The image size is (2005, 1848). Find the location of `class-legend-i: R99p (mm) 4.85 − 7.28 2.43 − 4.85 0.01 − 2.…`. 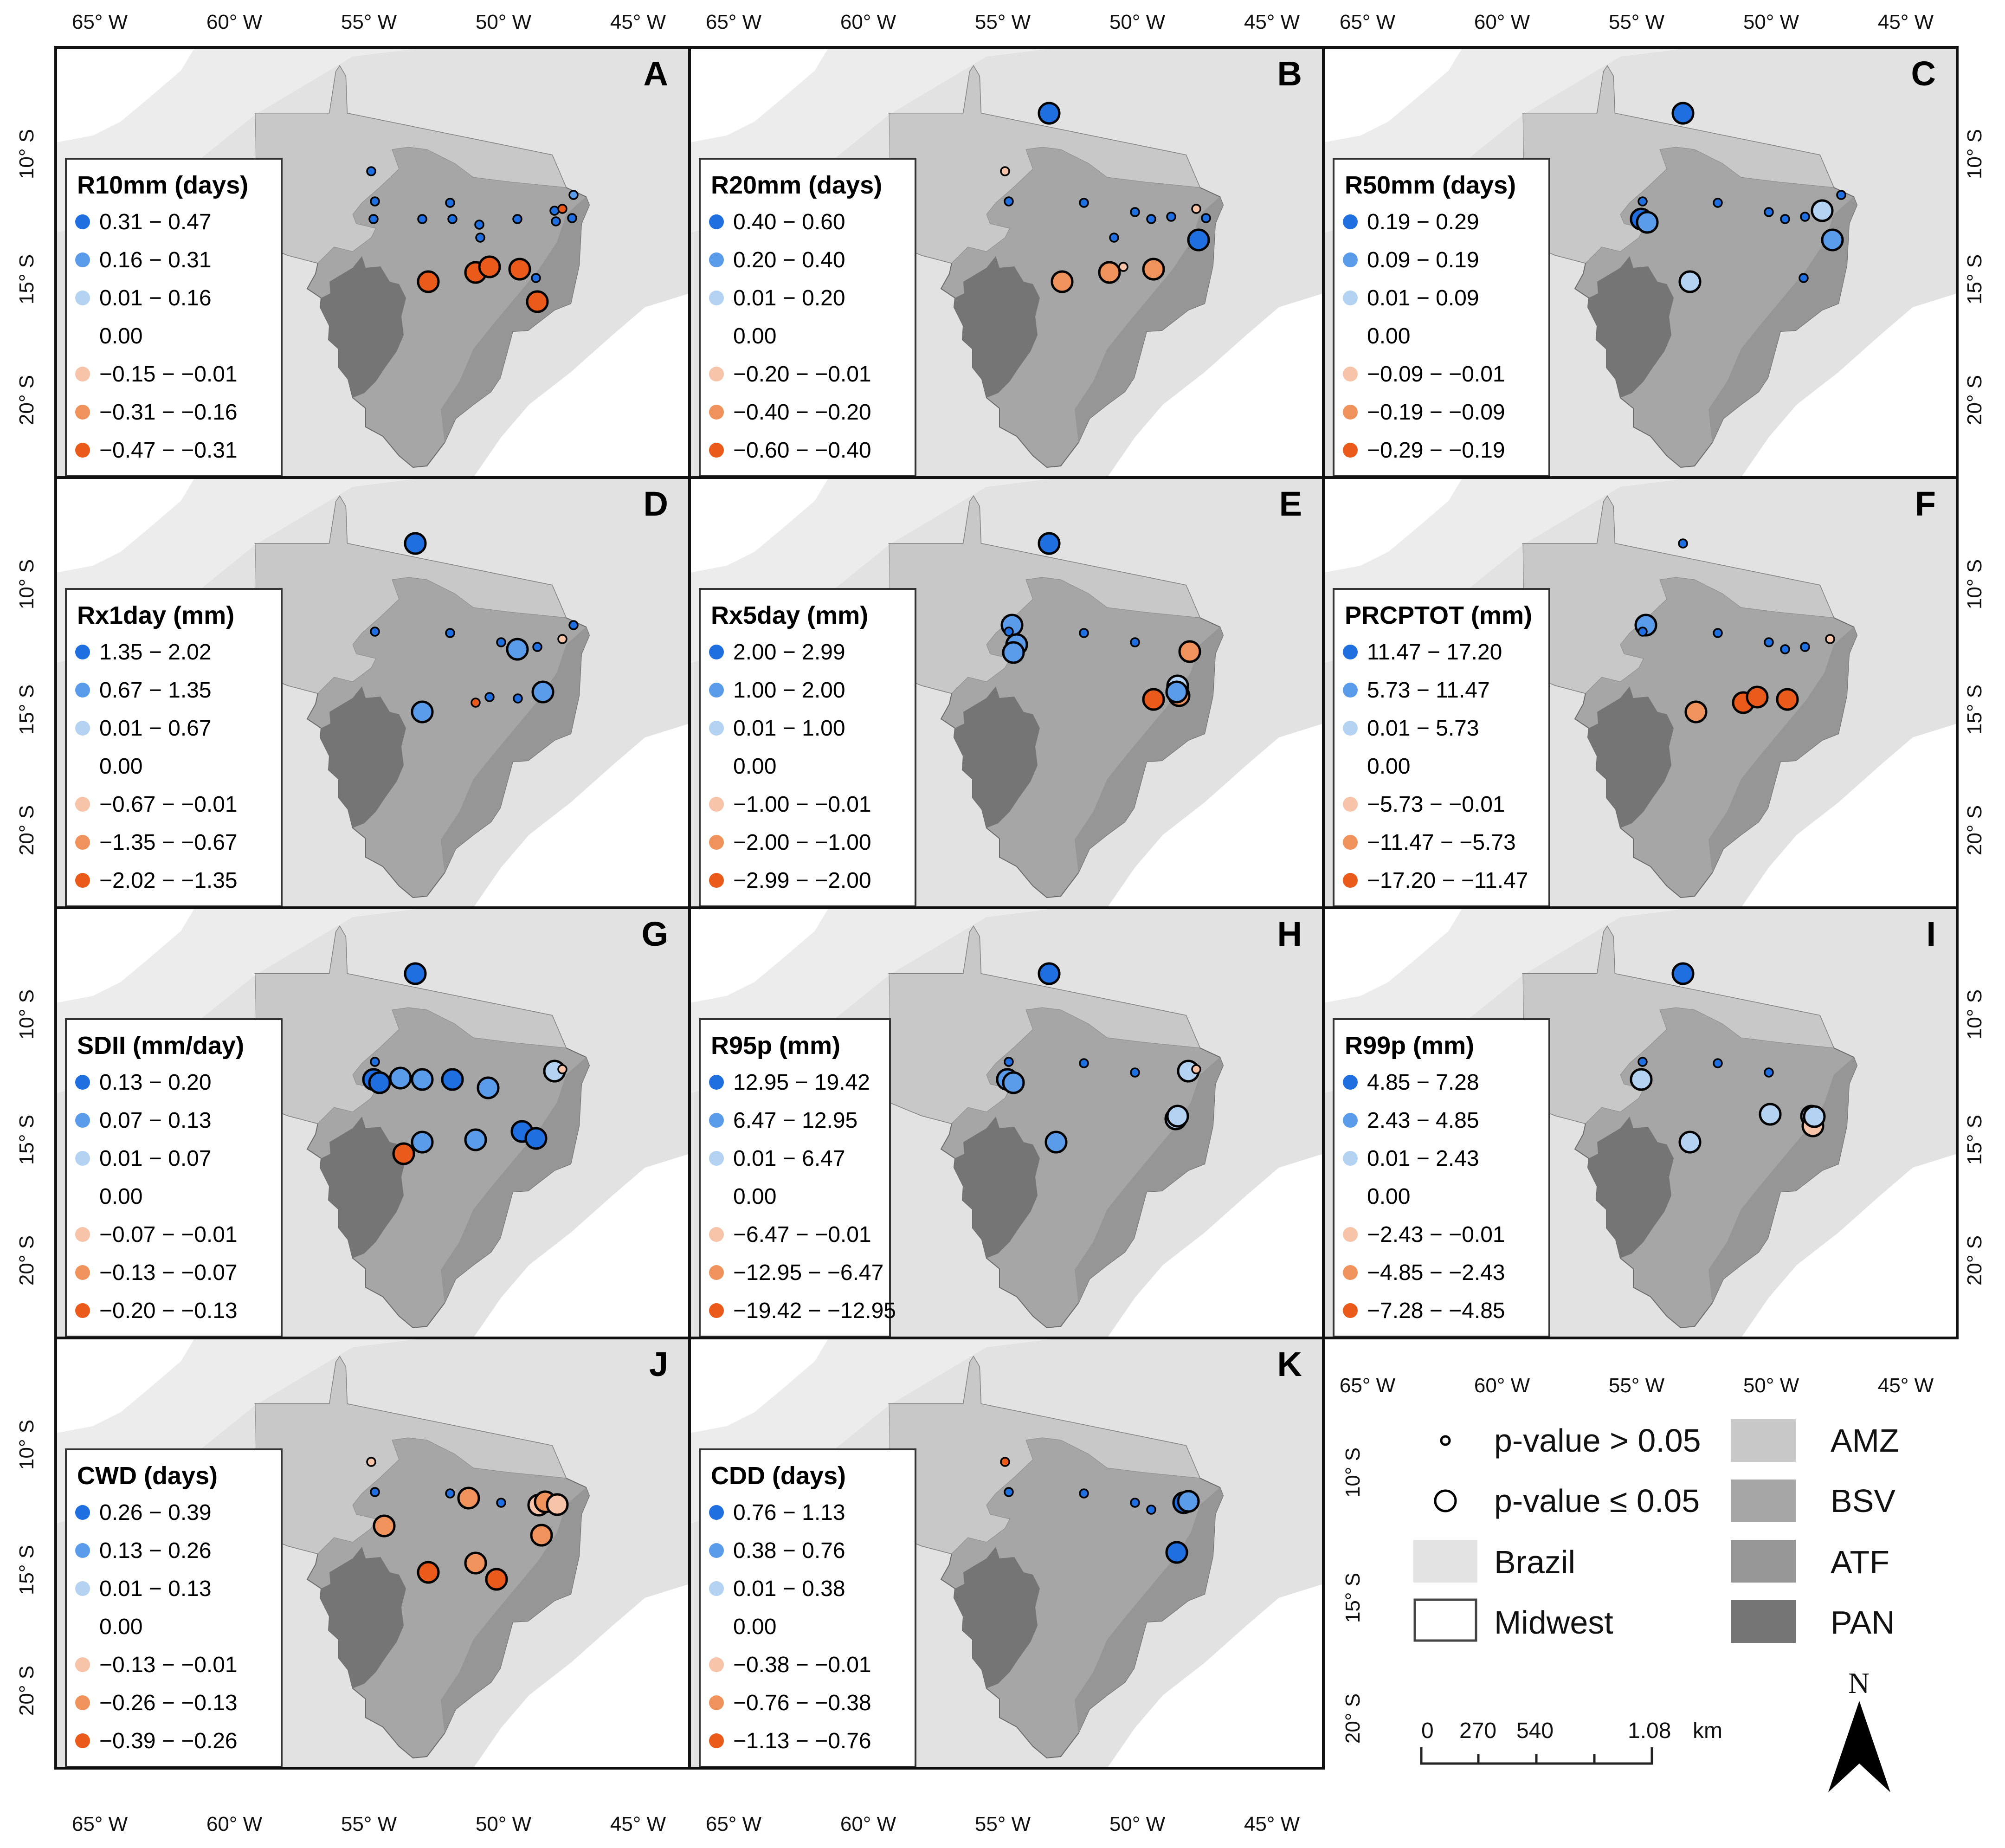

class-legend-i: R99p (mm) 4.85 − 7.28 2.43 − 4.85 0.01 − 2.… is located at coordinates (1441, 1178).